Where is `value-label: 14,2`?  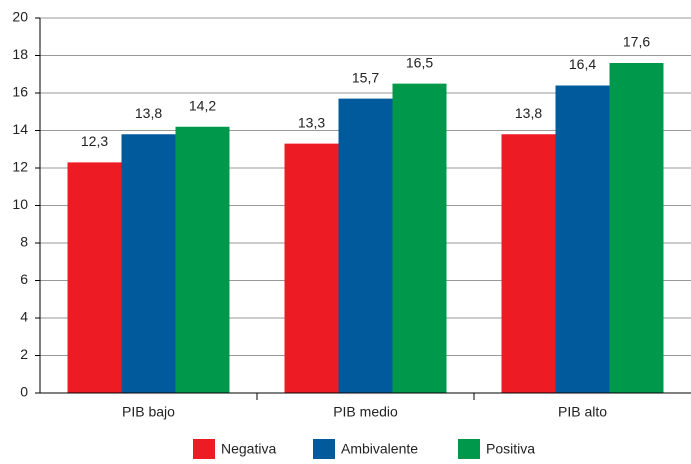
value-label: 14,2 is located at coordinates (202, 105).